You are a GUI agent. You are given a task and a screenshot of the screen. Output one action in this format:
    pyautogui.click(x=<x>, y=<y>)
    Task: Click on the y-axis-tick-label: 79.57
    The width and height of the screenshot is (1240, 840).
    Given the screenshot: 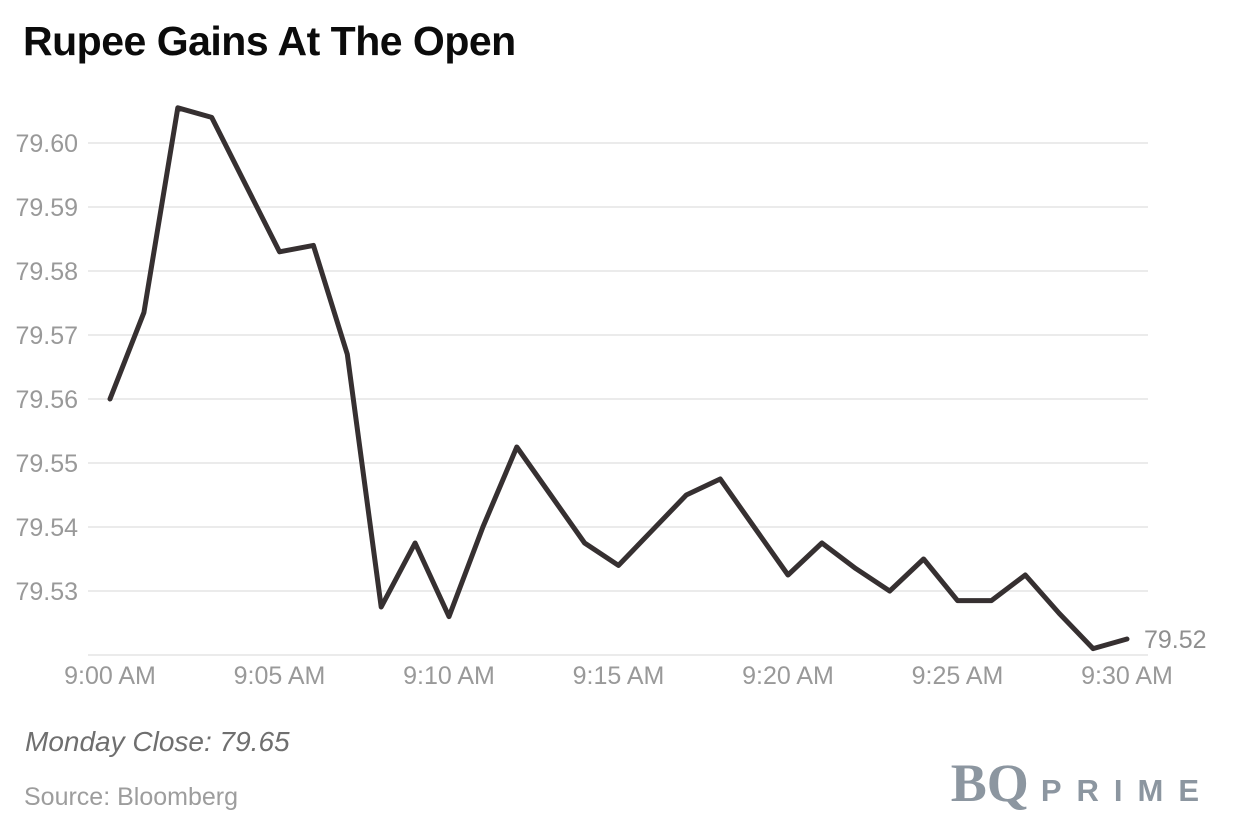 What is the action you would take?
    pyautogui.click(x=46, y=336)
    